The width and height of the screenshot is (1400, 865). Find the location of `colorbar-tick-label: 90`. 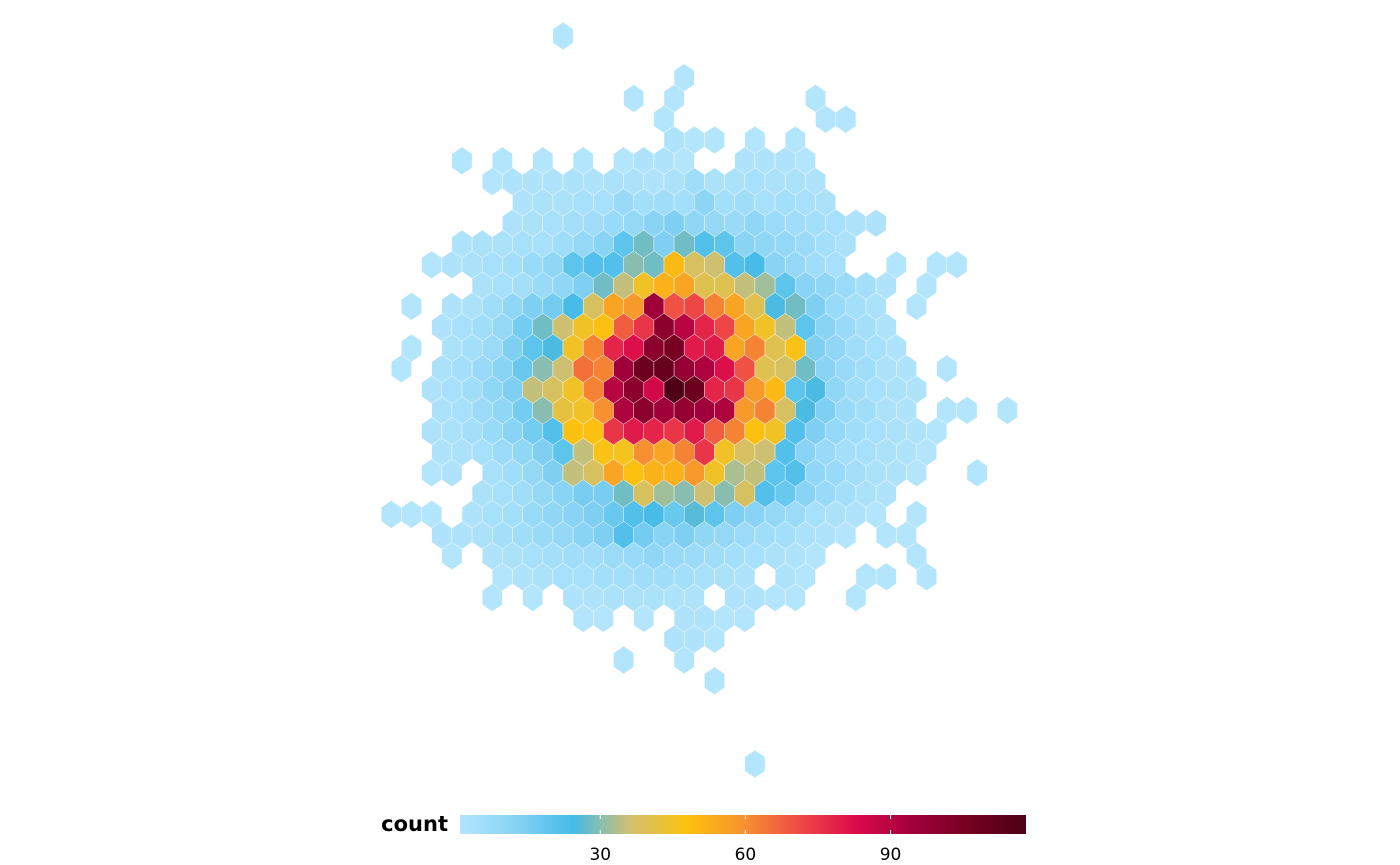

colorbar-tick-label: 90 is located at coordinates (891, 855).